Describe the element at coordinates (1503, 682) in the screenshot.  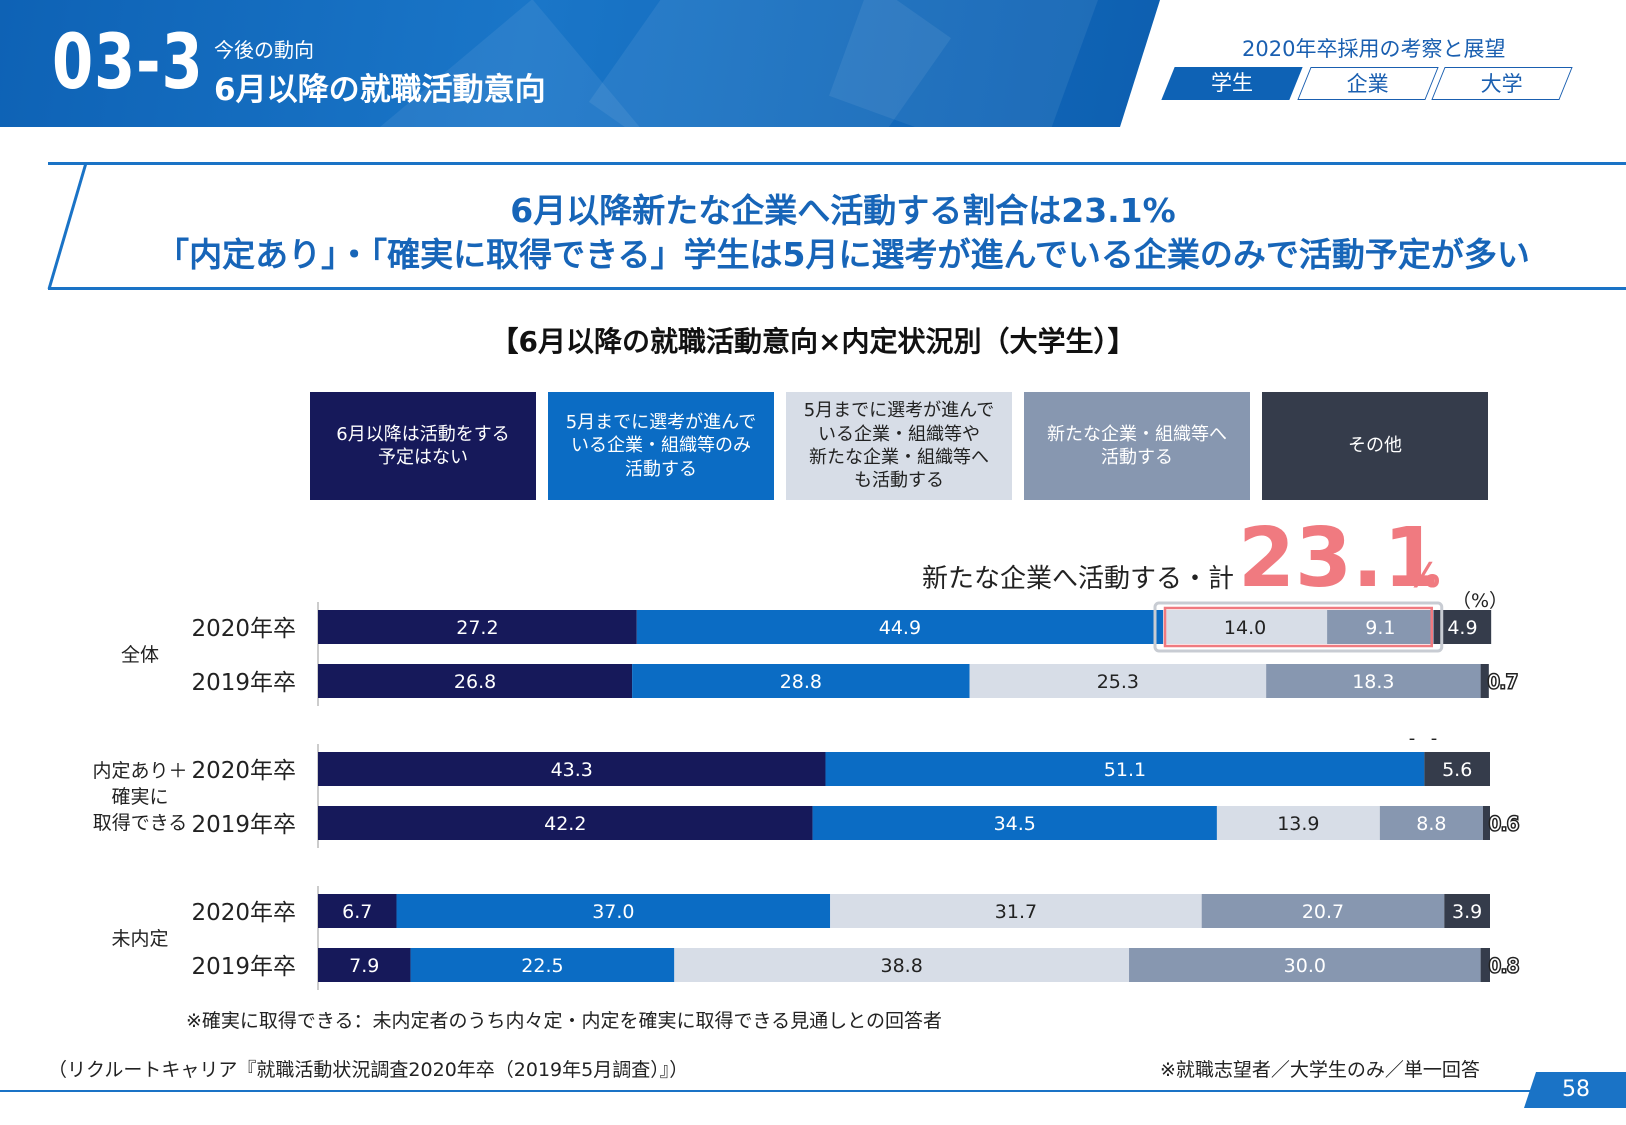
I see `data-label: 0.7` at that location.